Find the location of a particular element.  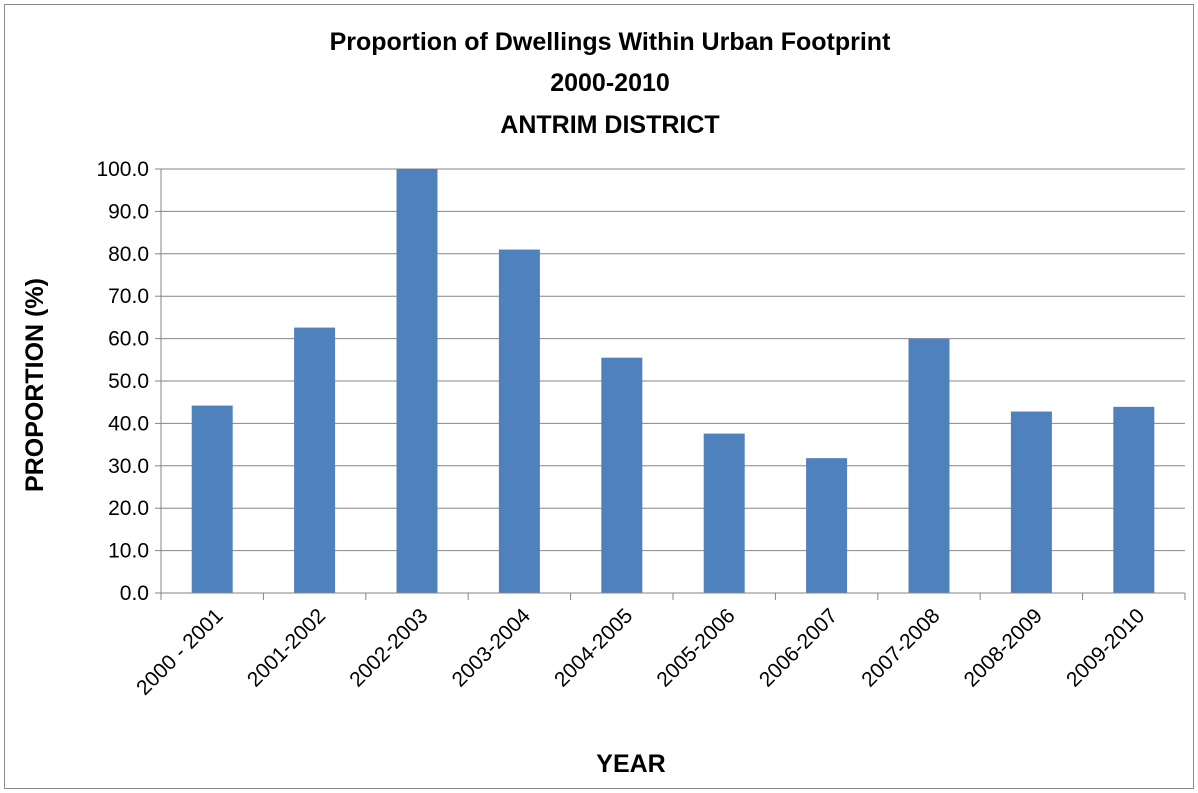

y-tick-label: 0.0 is located at coordinates (134, 593).